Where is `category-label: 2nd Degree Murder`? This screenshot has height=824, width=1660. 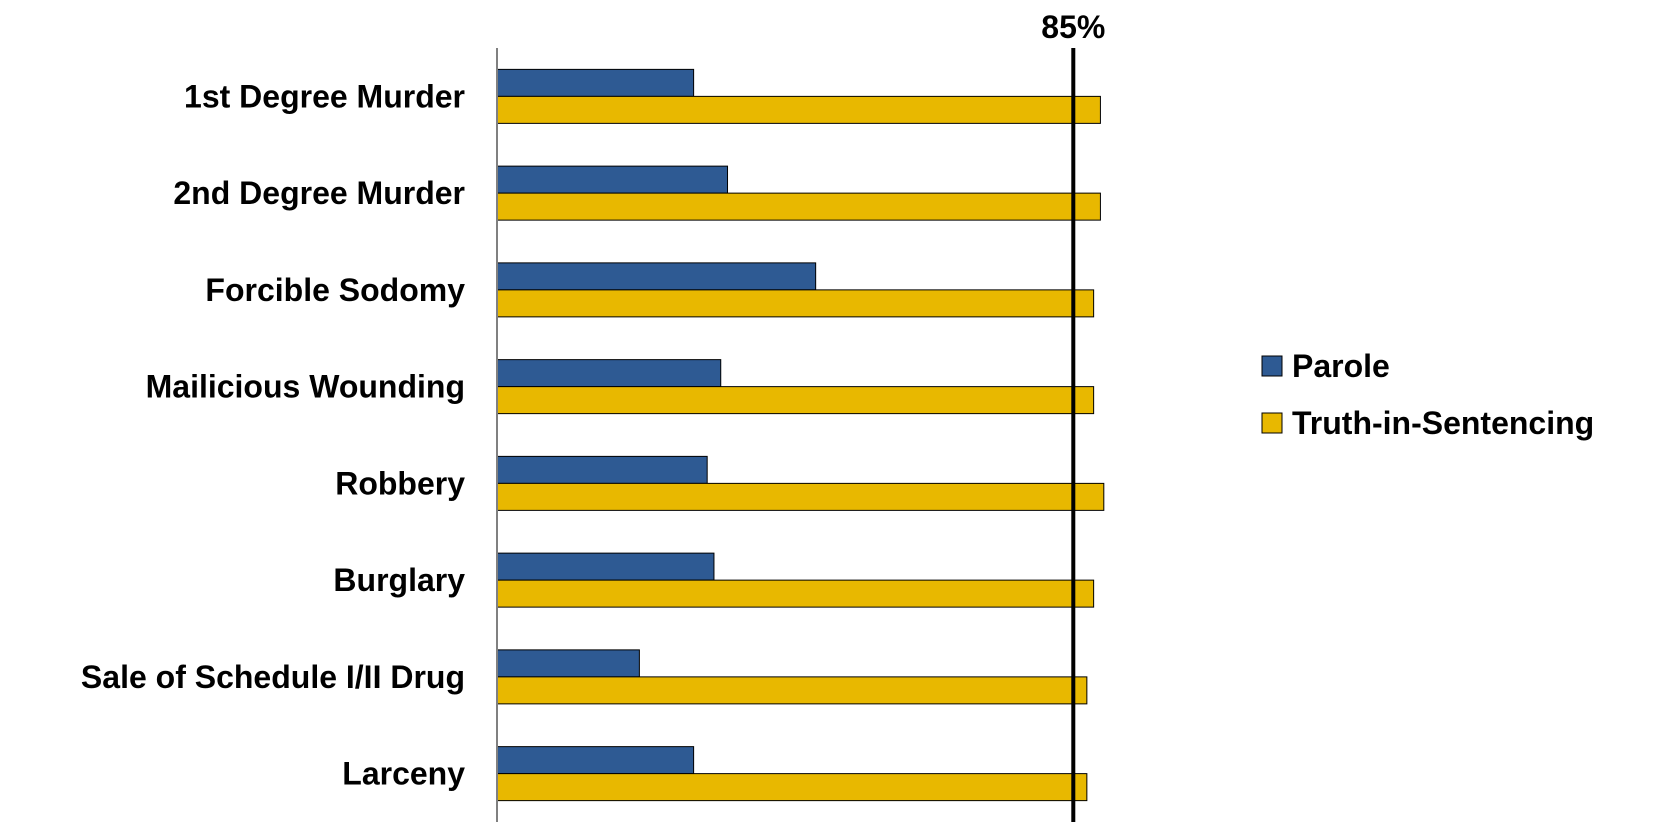
category-label: 2nd Degree Murder is located at coordinates (319, 193).